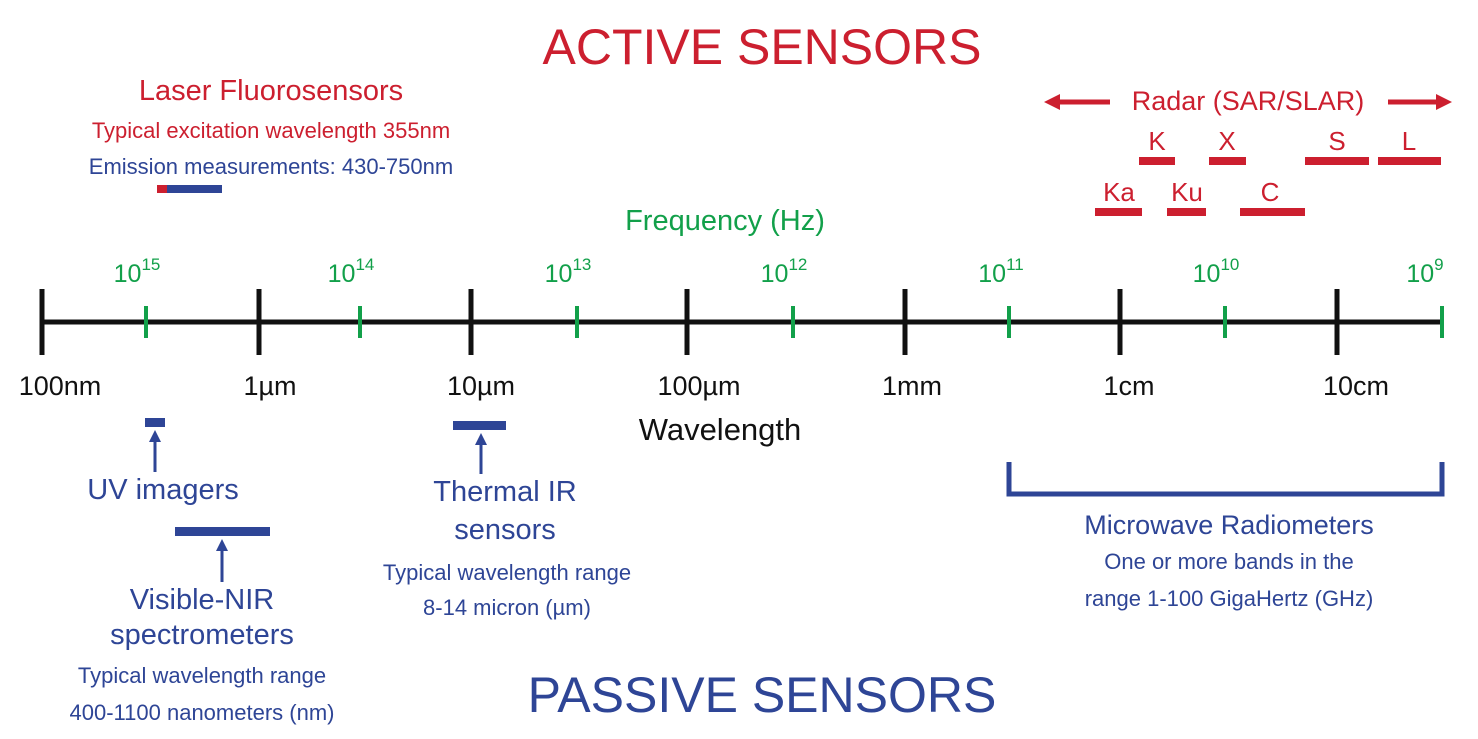 The image size is (1478, 739). What do you see at coordinates (1187, 192) in the screenshot?
I see `radar-band-ku-label: Ku` at bounding box center [1187, 192].